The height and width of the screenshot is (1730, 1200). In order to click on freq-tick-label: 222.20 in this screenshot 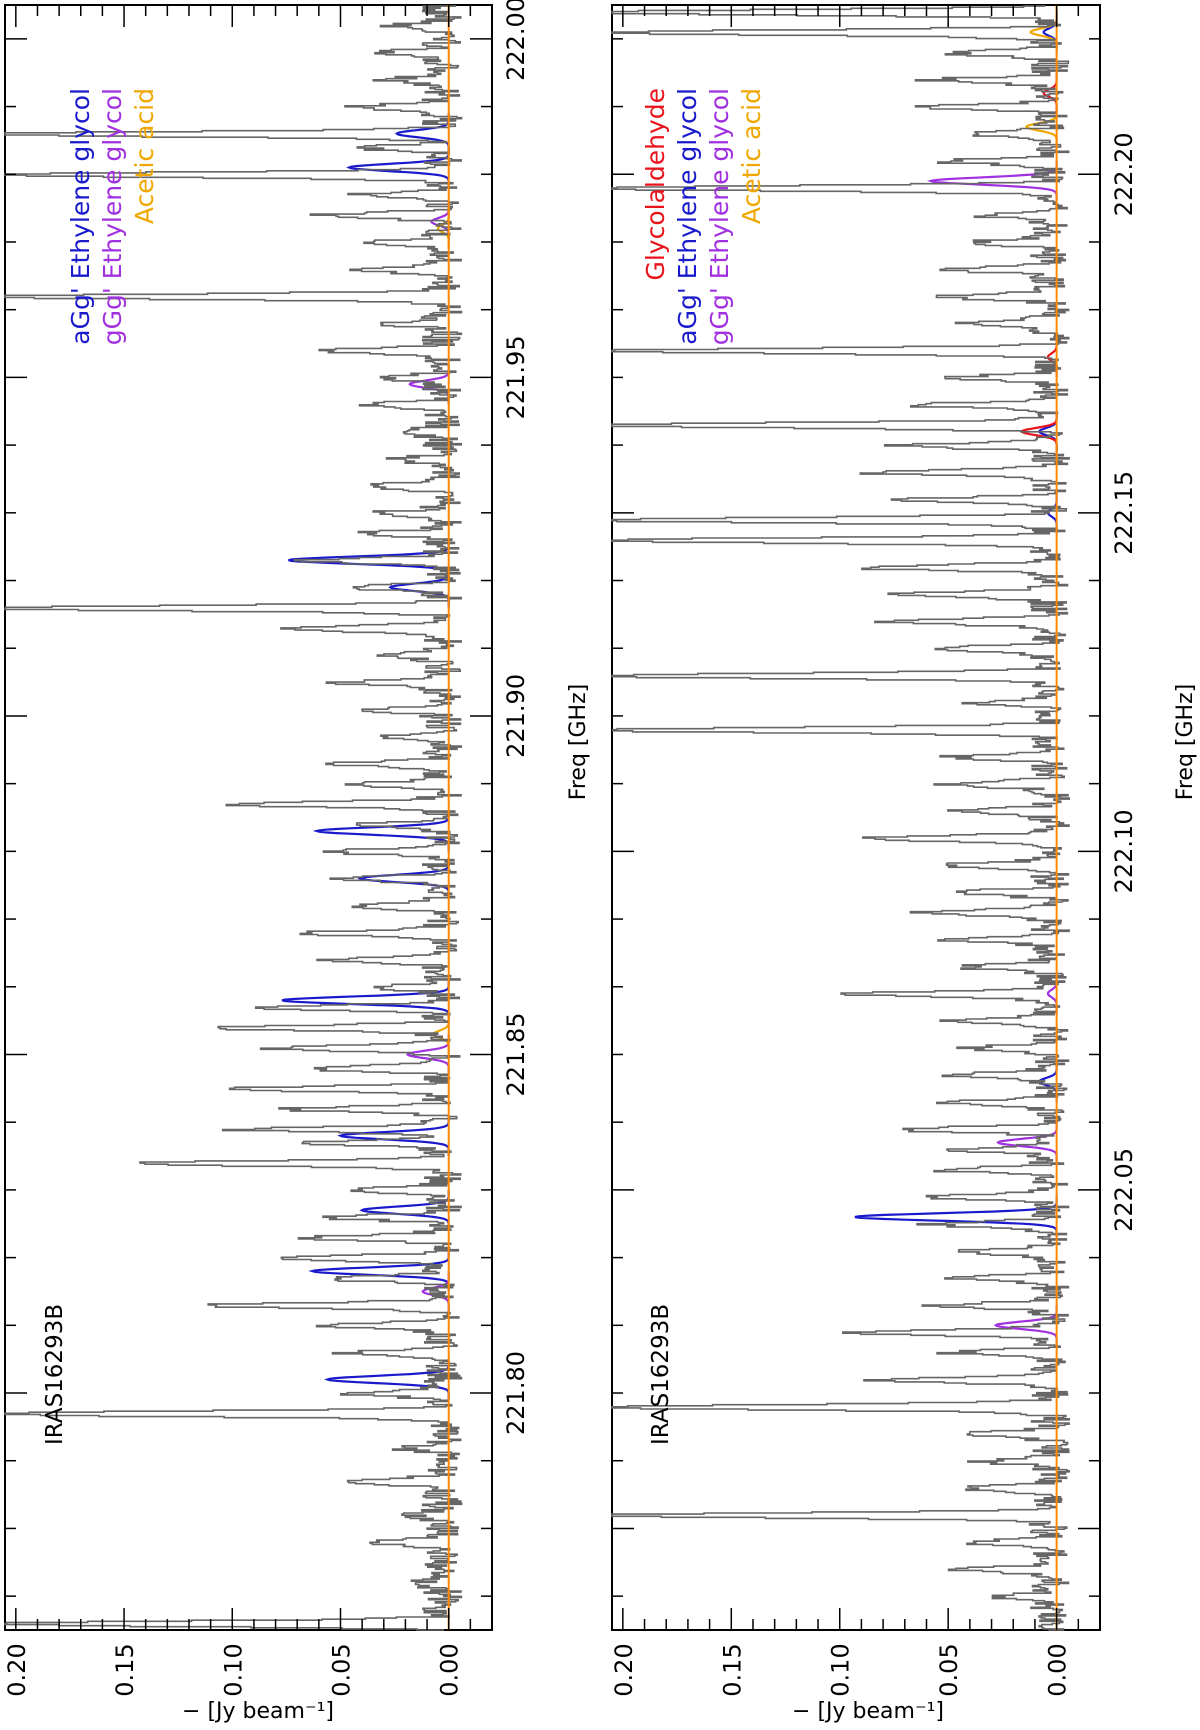, I will do `click(1124, 174)`.